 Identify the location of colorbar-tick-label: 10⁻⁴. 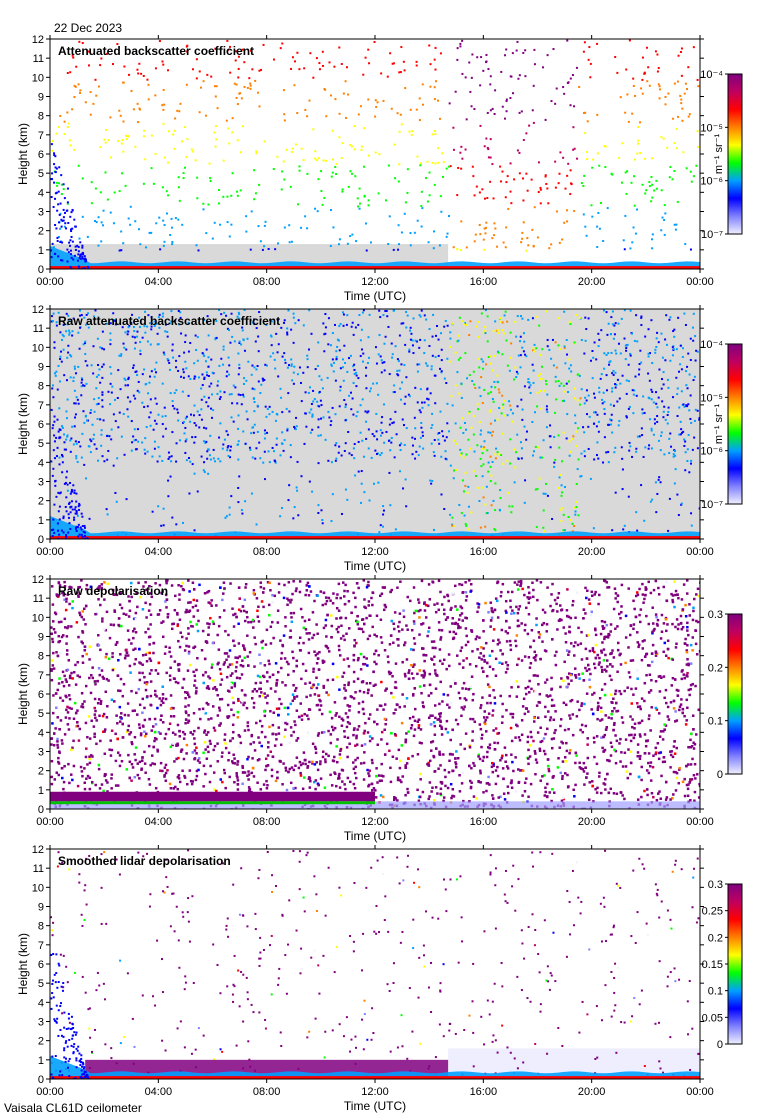
(711, 345).